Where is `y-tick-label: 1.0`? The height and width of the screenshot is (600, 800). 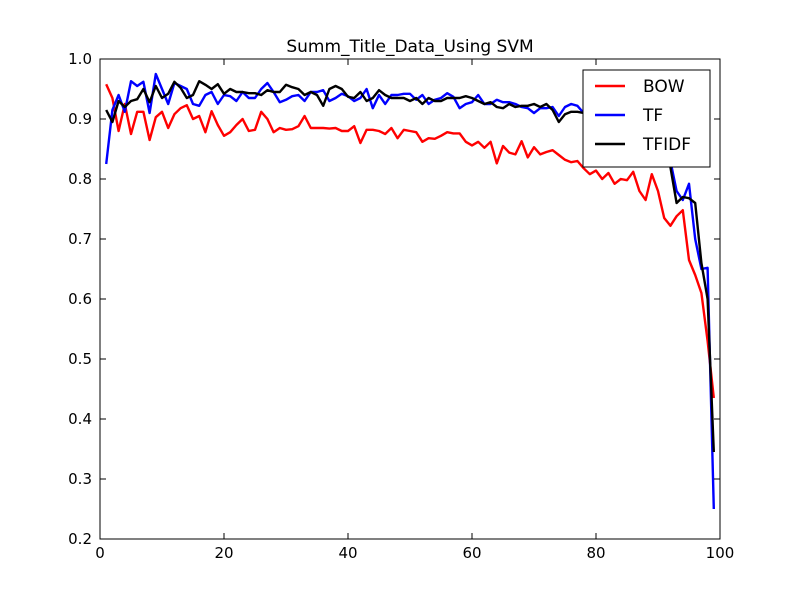
y-tick-label: 1.0 is located at coordinates (80, 59).